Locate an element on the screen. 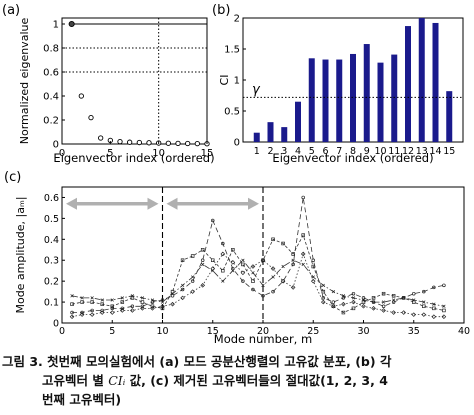 The width and height of the screenshot is (474, 415). panel-b-xtick-12: 13 is located at coordinates (422, 151).